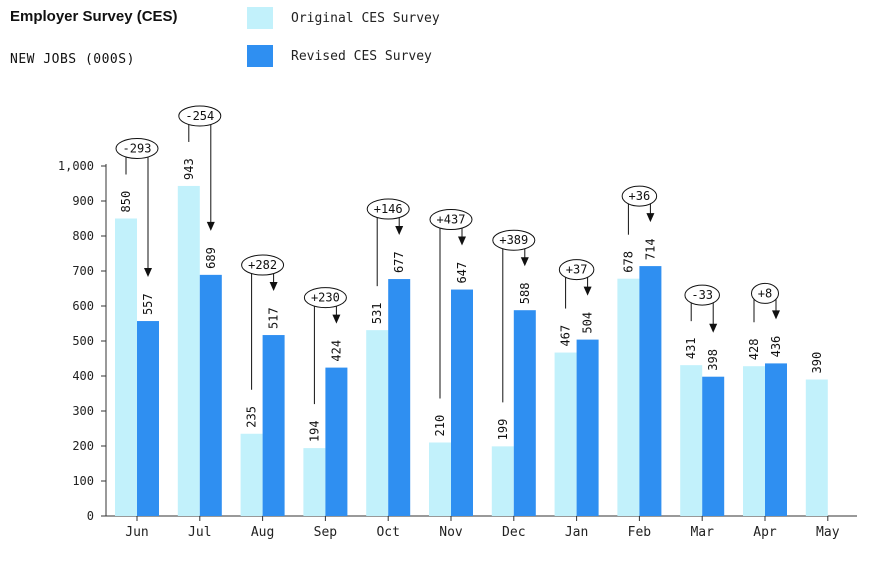  Describe the element at coordinates (650, 249) in the screenshot. I see `value-label-revised: 714` at that location.